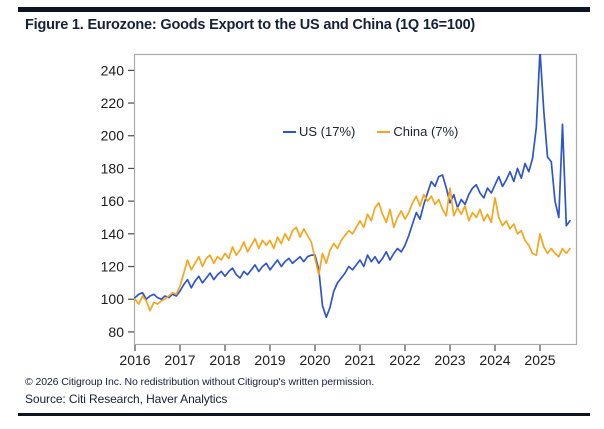 The height and width of the screenshot is (429, 604). I want to click on svg-text: 2019, so click(269, 360).